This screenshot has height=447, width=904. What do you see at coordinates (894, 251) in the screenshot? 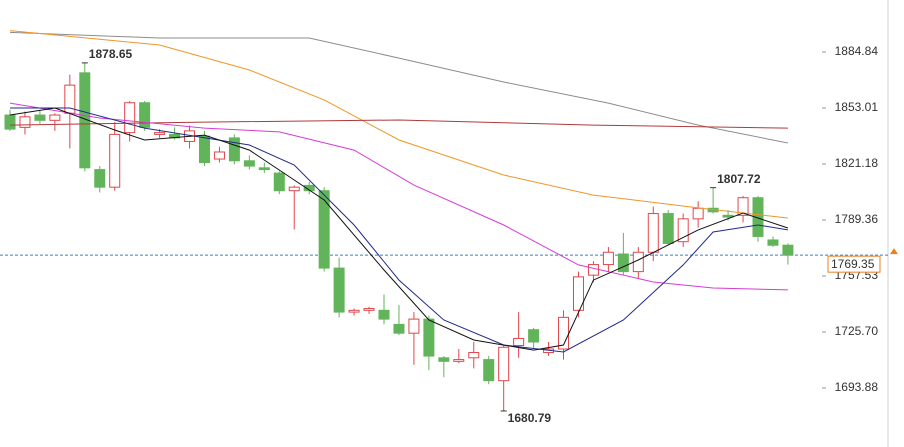
I see `last-price-arrow` at bounding box center [894, 251].